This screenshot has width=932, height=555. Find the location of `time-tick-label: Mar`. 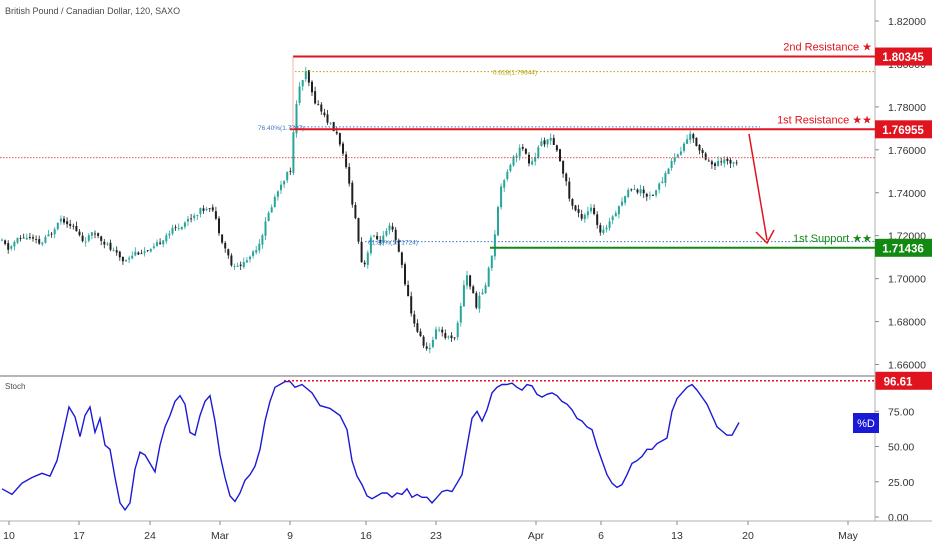

time-tick-label: Mar is located at coordinates (220, 536).